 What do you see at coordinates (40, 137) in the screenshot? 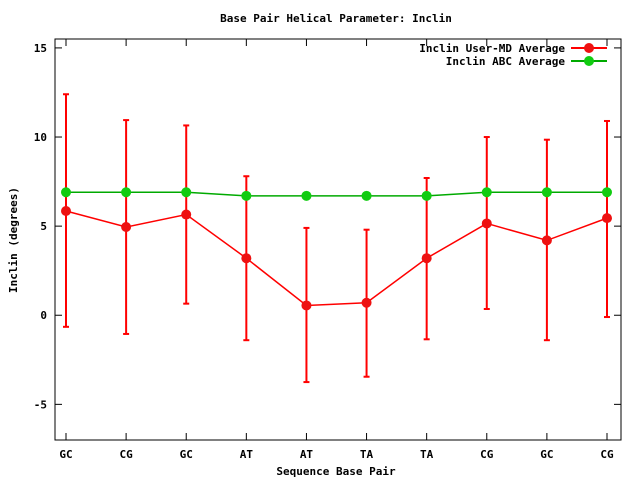
I see `y-tick-label: 10` at bounding box center [40, 137].